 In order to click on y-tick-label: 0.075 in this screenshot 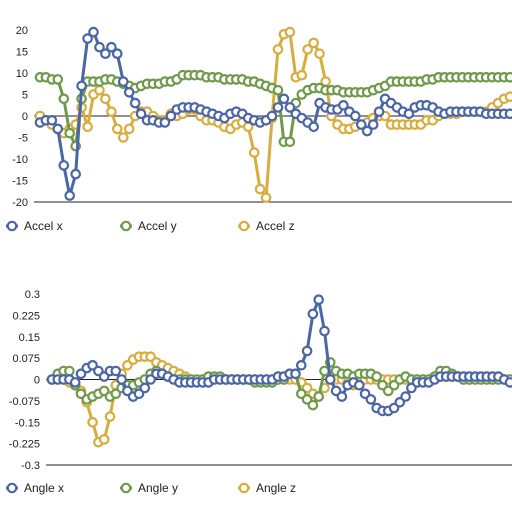, I will do `click(26, 359)`.